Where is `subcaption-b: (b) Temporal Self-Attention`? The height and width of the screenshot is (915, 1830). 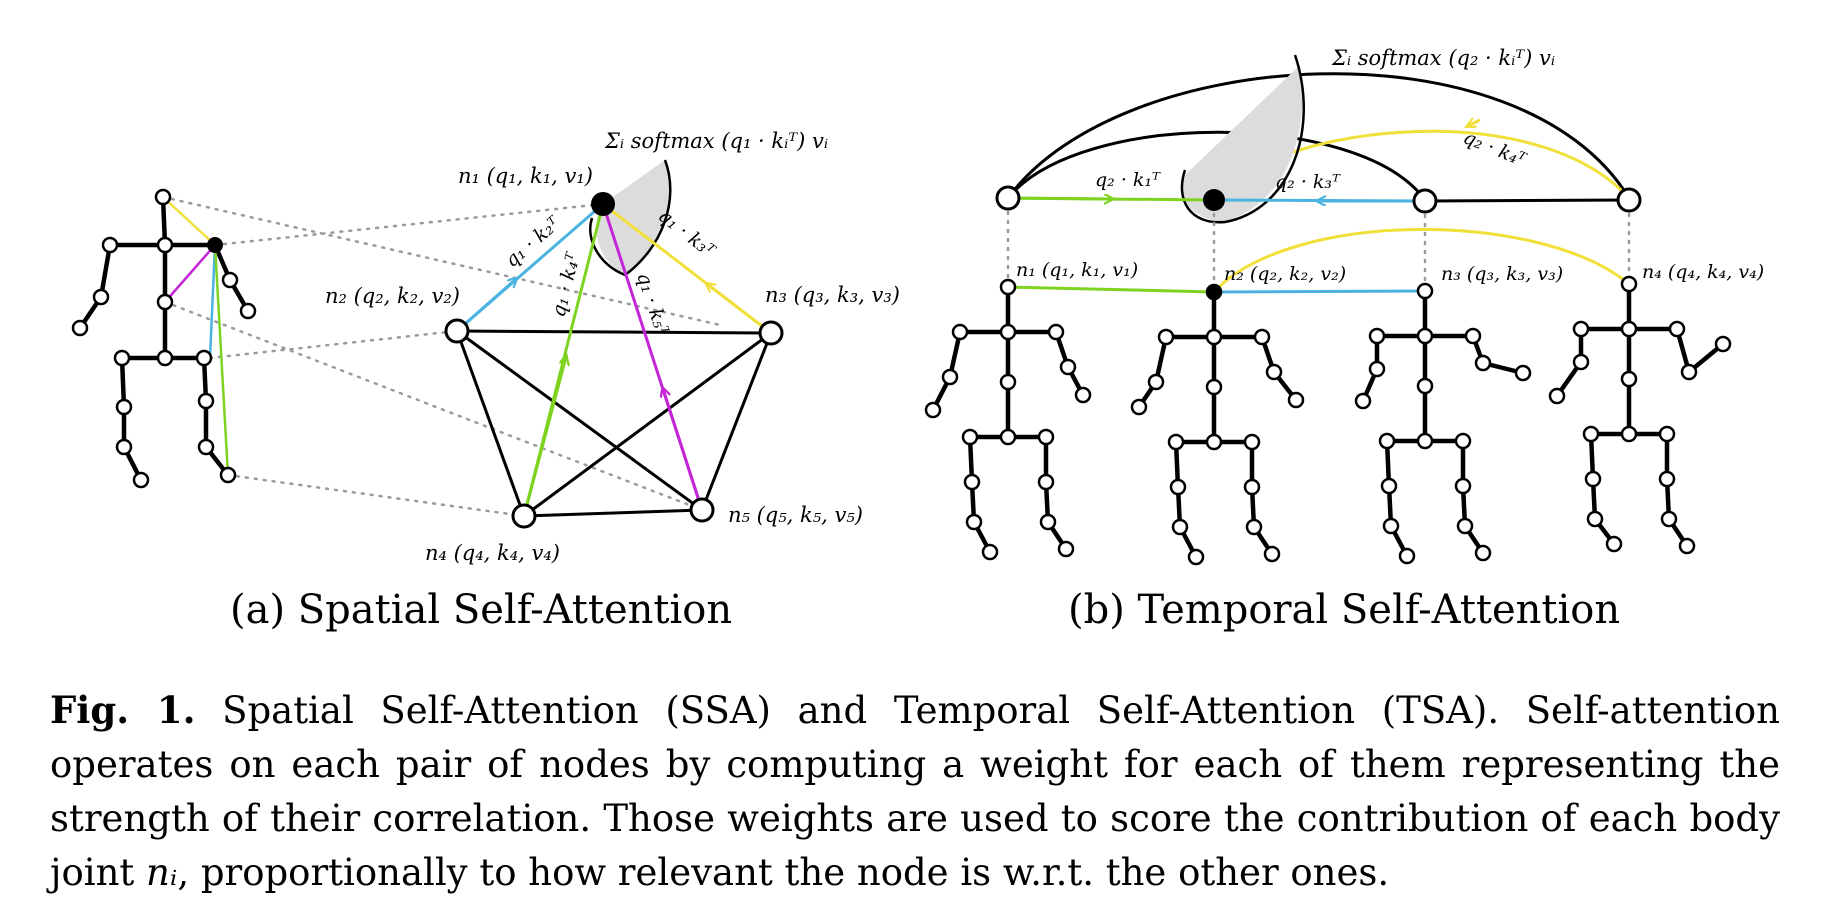
subcaption-b: (b) Temporal Self-Attention is located at coordinates (1344, 610).